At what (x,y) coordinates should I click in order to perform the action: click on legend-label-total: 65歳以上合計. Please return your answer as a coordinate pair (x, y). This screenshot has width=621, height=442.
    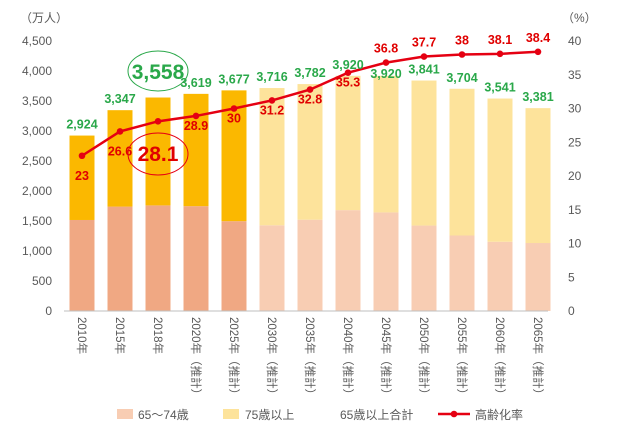
    Looking at the image, I should click on (376, 414).